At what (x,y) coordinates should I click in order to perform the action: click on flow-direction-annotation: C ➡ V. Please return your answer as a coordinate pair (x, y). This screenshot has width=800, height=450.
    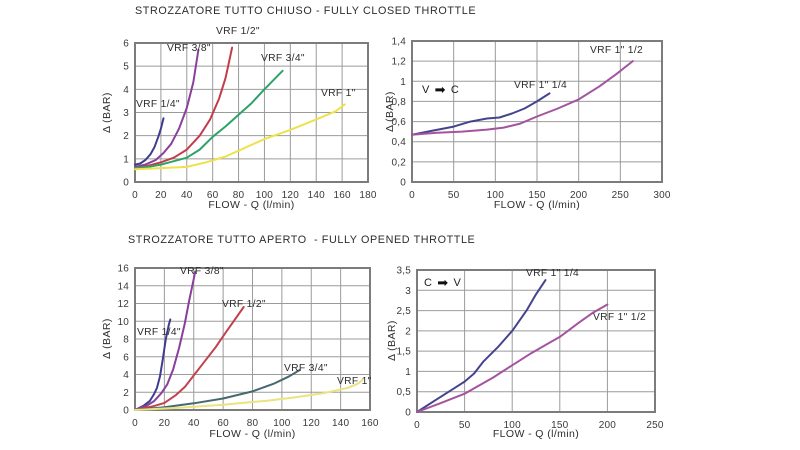
    Looking at the image, I should click on (442, 282).